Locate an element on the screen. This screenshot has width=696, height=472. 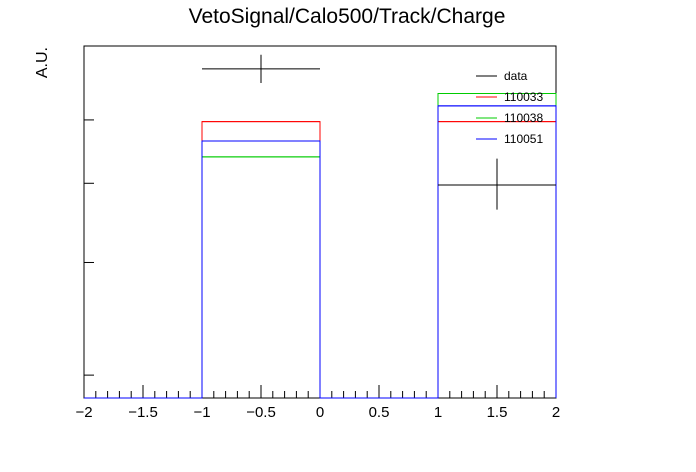
x-axis-tick-labels: −2 −1.5 −1 −0.5 0 0.5 1 1.5 2 is located at coordinates (317, 412).